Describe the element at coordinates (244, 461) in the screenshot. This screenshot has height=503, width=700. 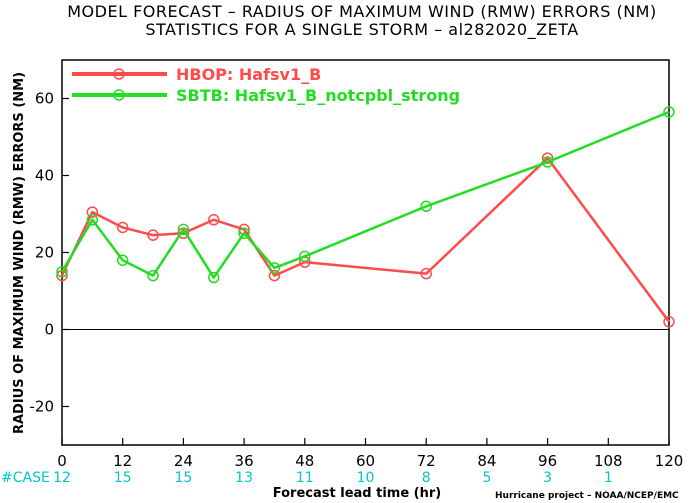
I see `x-tick-label: 36` at that location.